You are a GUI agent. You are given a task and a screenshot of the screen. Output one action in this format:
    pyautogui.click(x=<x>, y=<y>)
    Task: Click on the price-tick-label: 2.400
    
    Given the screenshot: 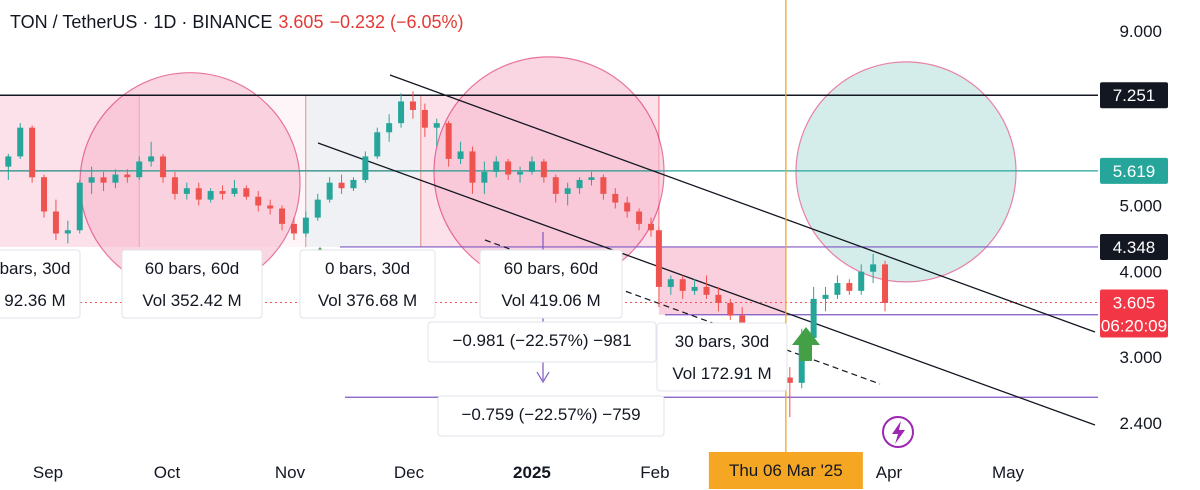 What is the action you would take?
    pyautogui.click(x=1140, y=423)
    